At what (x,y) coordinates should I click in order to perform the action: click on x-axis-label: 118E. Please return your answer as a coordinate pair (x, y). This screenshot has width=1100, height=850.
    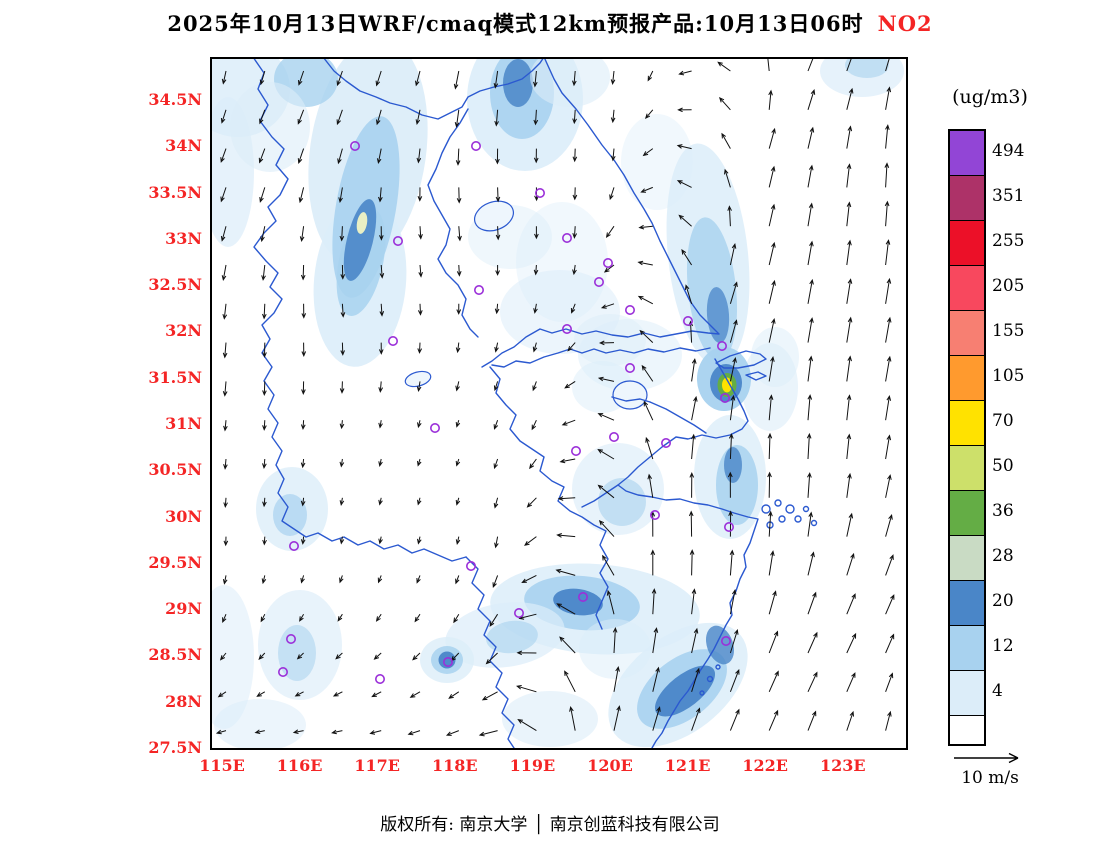
    Looking at the image, I should click on (455, 765).